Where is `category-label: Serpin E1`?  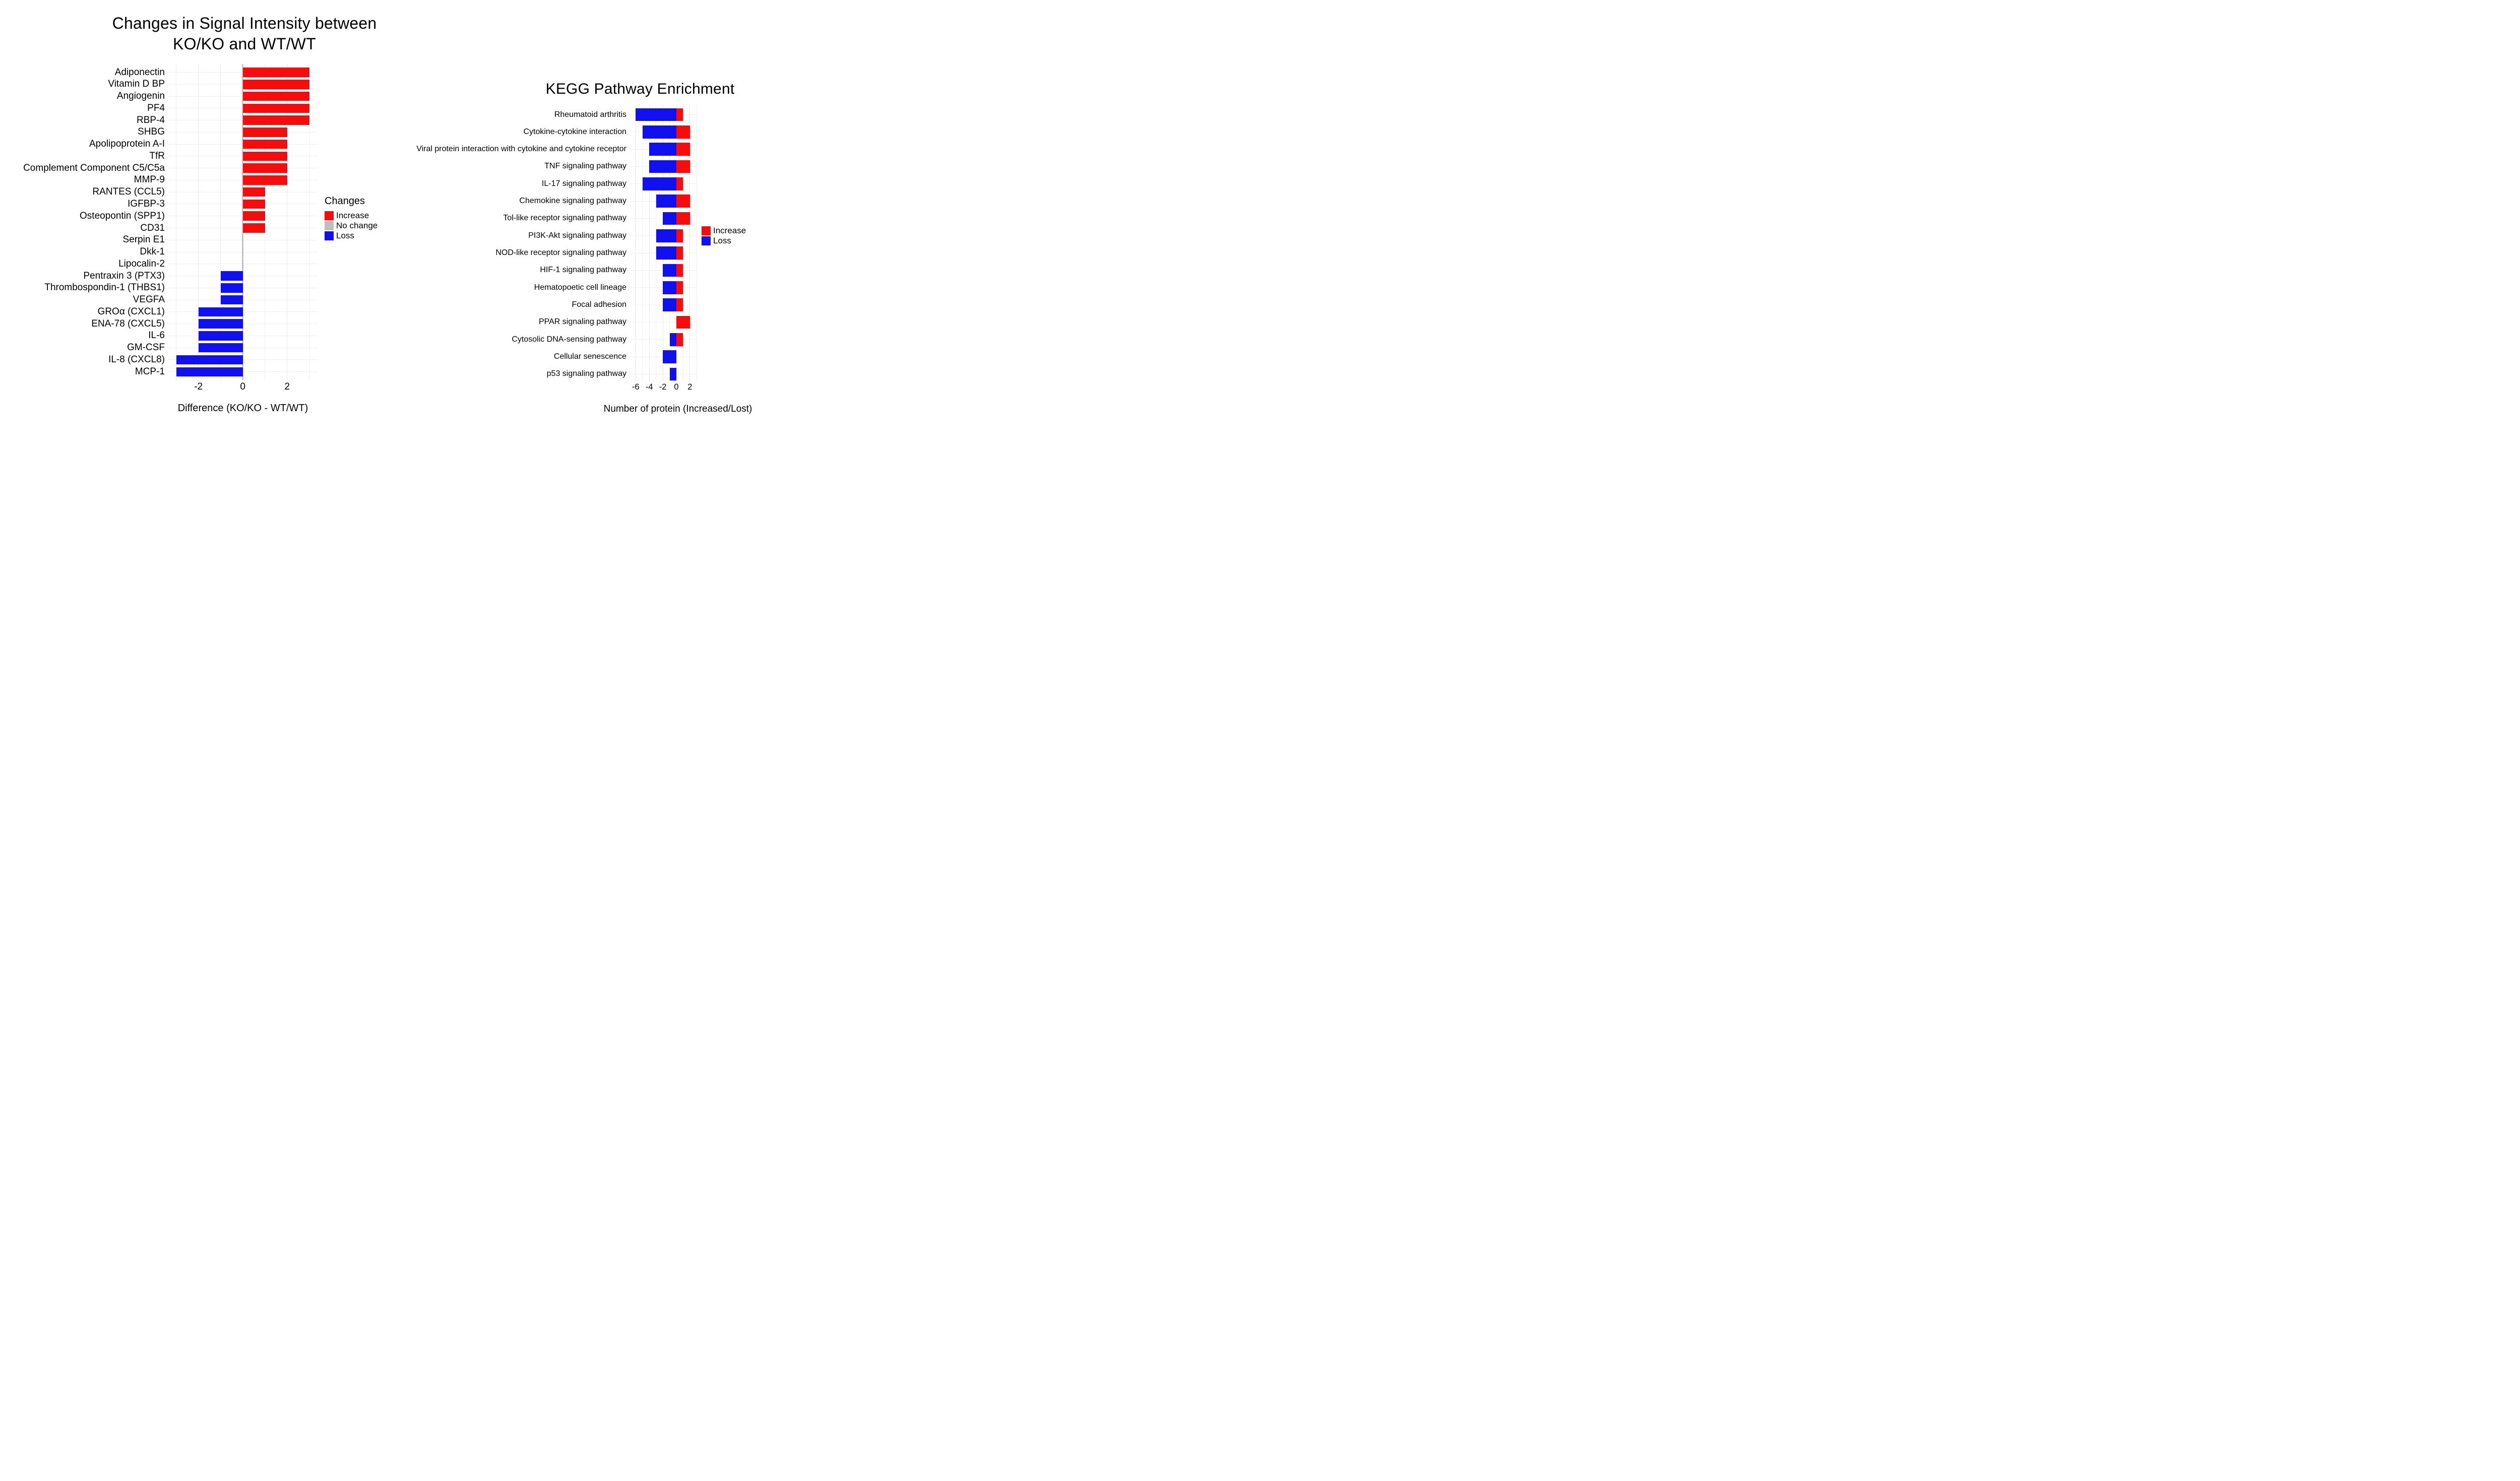 category-label: Serpin E1 is located at coordinates (143, 239).